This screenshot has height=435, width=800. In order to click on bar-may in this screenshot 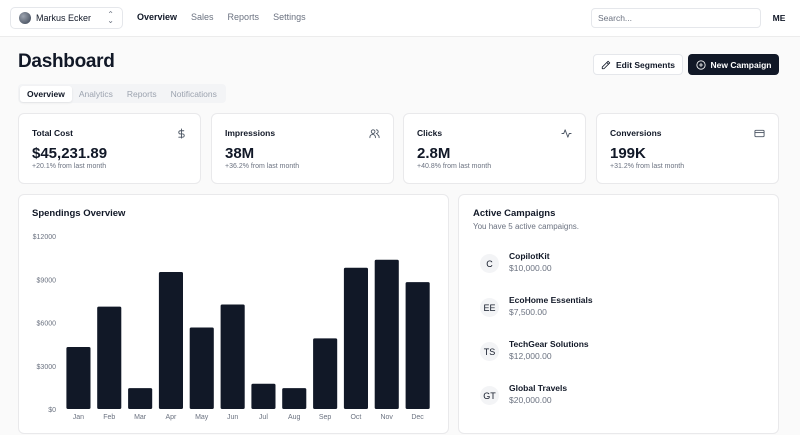, I will do `click(201, 368)`.